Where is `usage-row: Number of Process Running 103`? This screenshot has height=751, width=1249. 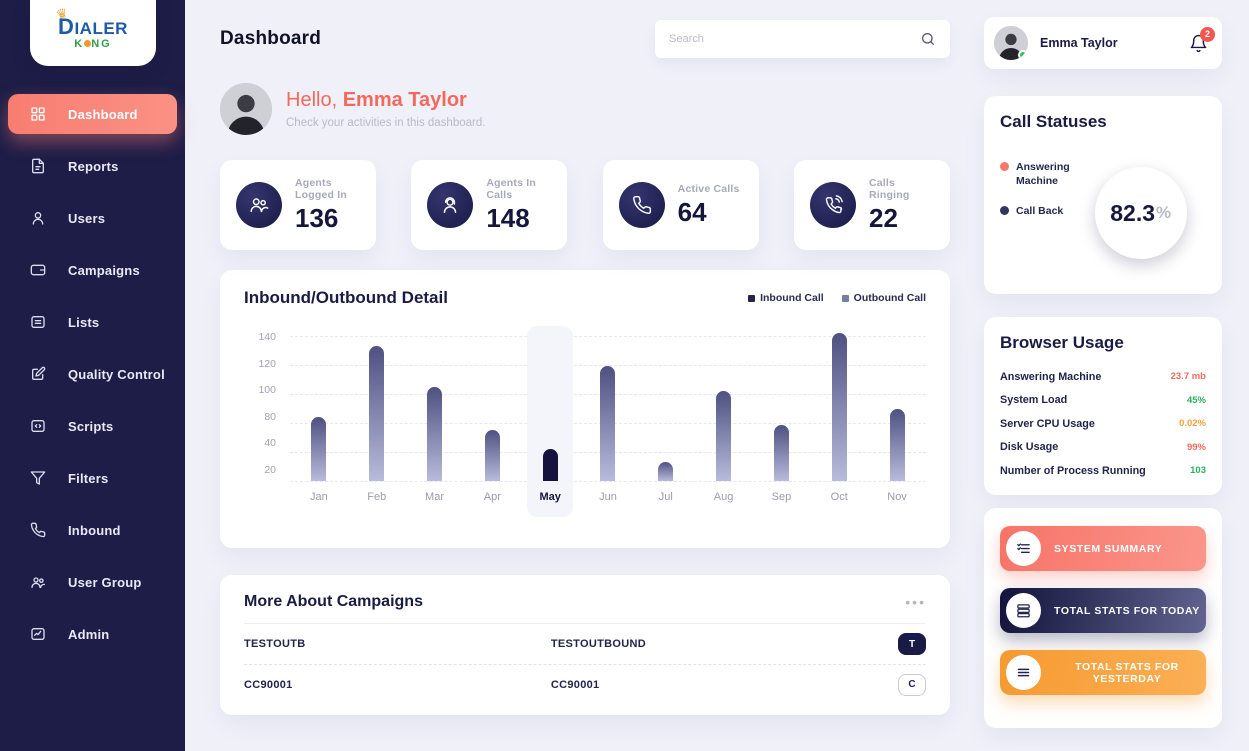
usage-row: Number of Process Running 103 is located at coordinates (1103, 470).